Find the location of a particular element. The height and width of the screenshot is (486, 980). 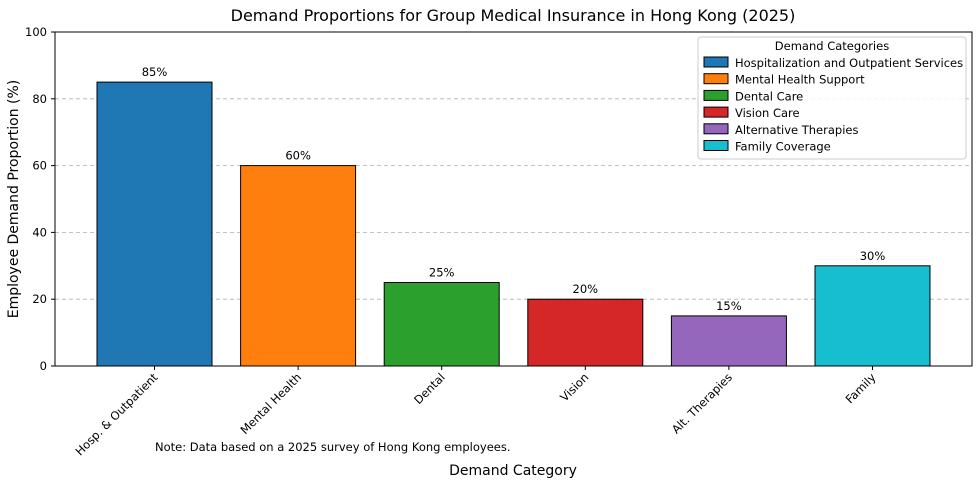

y-tick-label: 20 is located at coordinates (39, 299).